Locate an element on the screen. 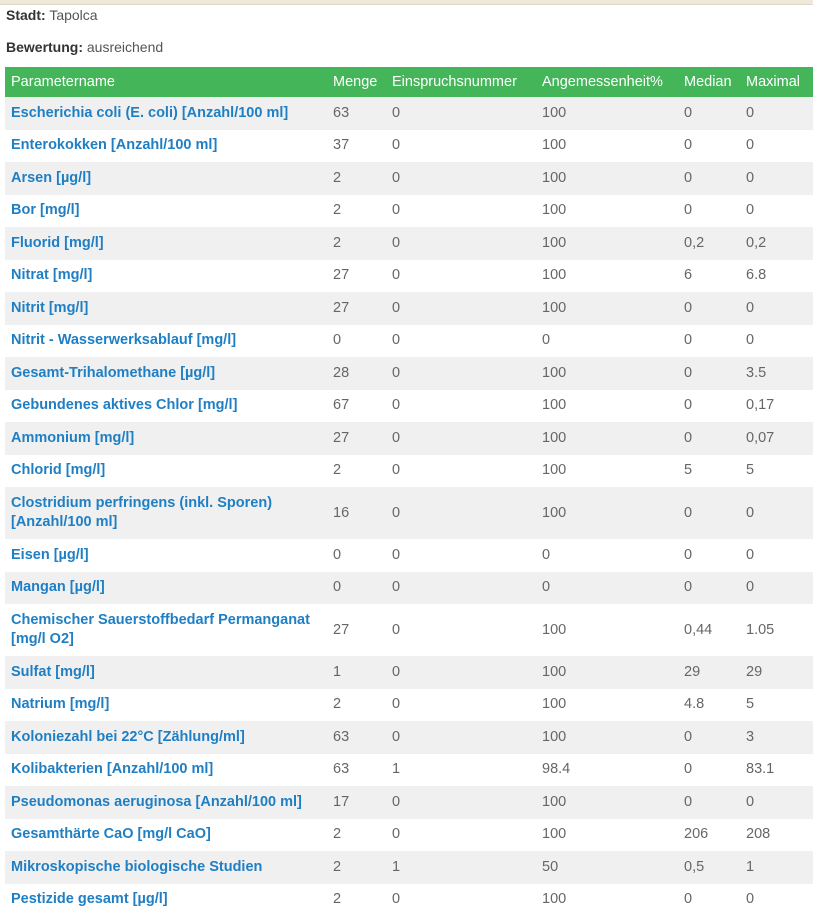 Image resolution: width=813 pixels, height=916 pixels. cell-median: 6 is located at coordinates (709, 276).